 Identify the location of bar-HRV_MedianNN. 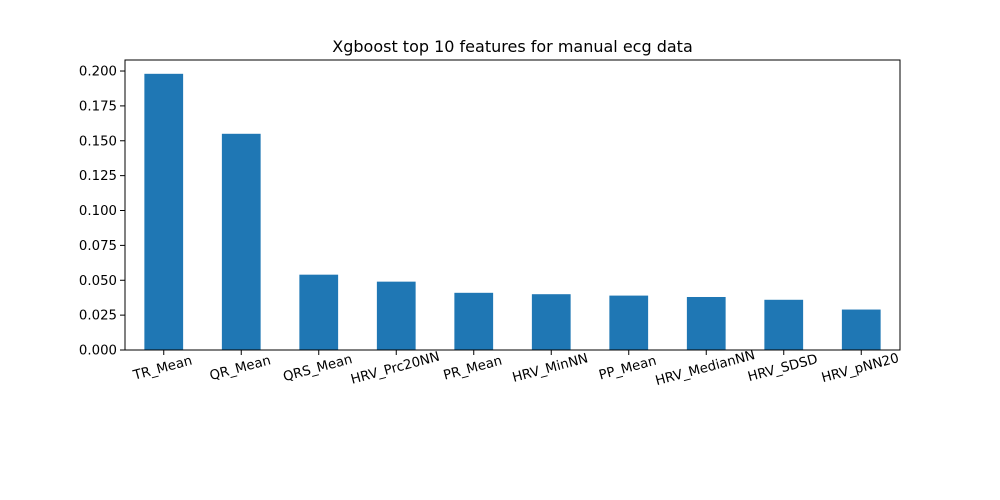
(706, 323).